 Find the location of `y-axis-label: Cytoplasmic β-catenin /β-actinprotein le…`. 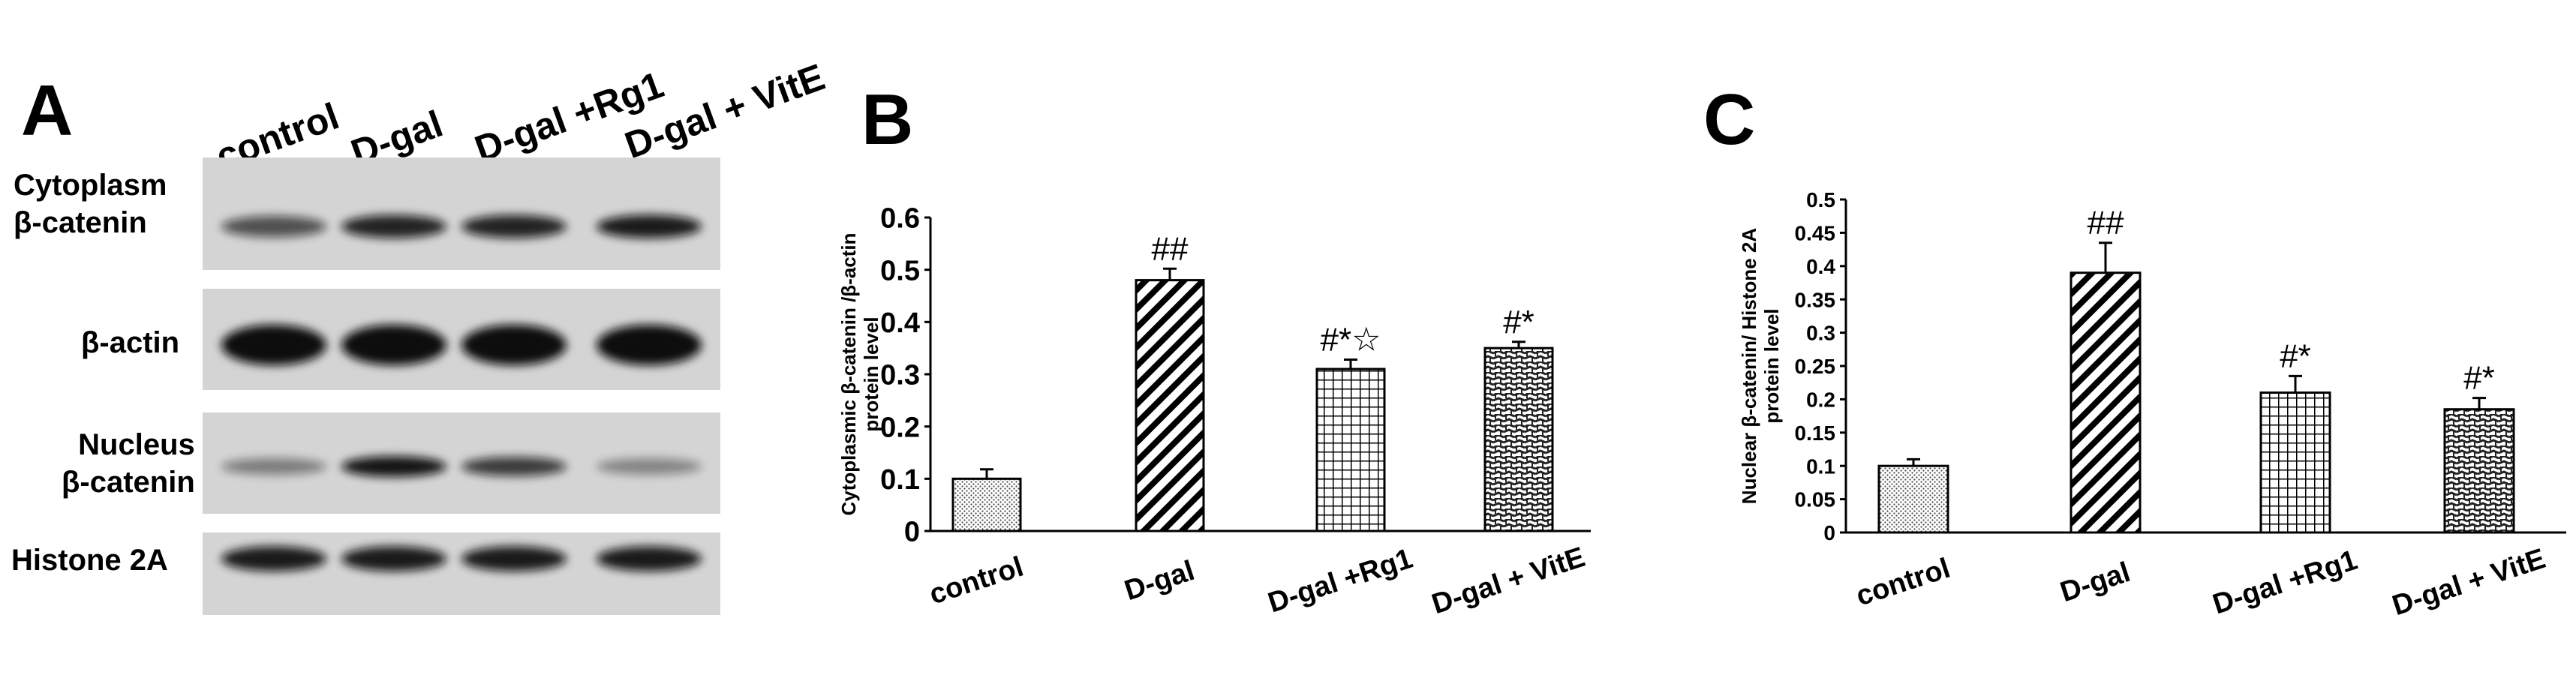

y-axis-label: Cytoplasmic β-catenin /β-actinprotein le… is located at coordinates (859, 373).